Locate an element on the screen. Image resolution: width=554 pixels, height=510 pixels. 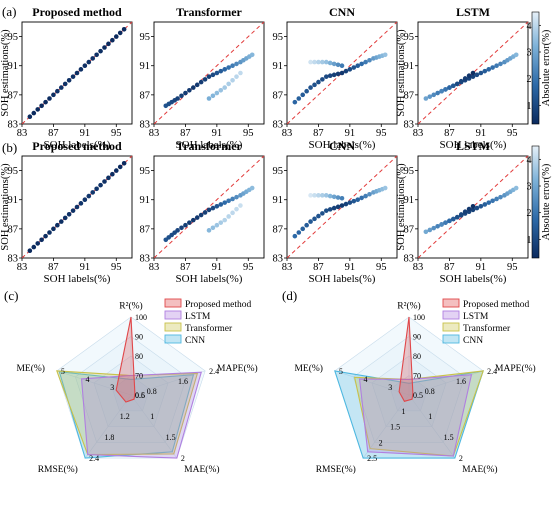
x-tick-label: 95 is located at coordinates (116, 267).